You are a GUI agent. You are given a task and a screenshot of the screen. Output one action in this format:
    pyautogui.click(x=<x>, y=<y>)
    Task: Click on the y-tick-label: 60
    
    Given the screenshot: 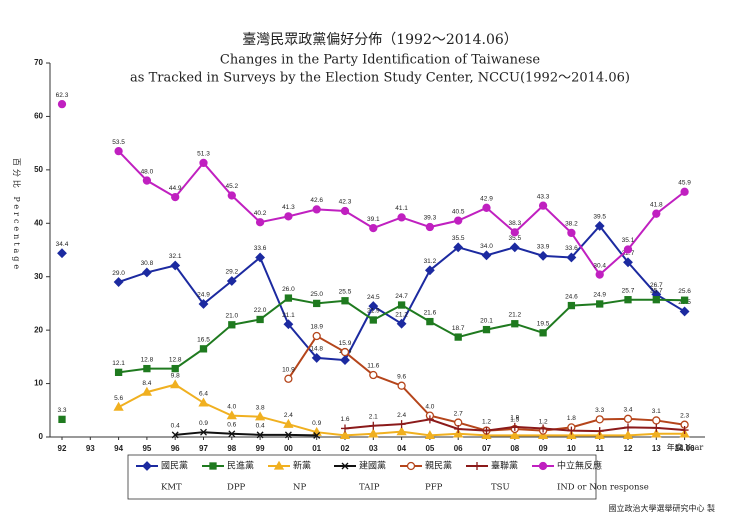 What is the action you would take?
    pyautogui.click(x=38, y=116)
    